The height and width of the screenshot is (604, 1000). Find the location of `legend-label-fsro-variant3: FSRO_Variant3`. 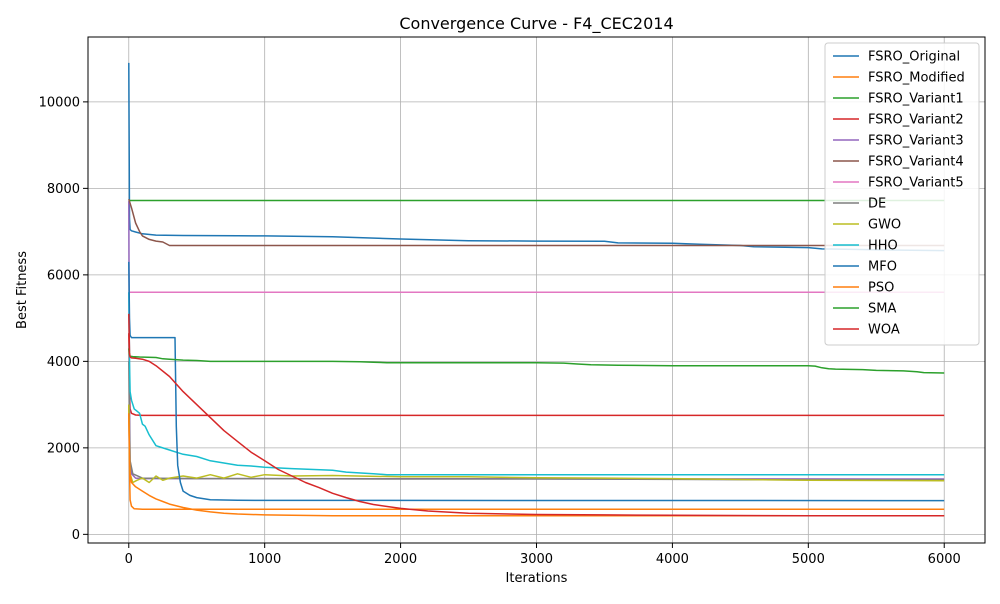

legend-label-fsro-variant3: FSRO_Variant3 is located at coordinates (916, 141).